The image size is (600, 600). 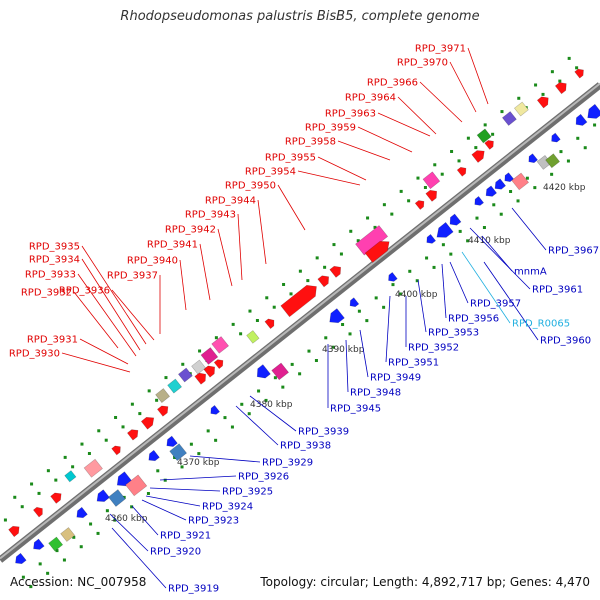 I want to click on feature-label: RPD_3926, so click(x=263, y=477).